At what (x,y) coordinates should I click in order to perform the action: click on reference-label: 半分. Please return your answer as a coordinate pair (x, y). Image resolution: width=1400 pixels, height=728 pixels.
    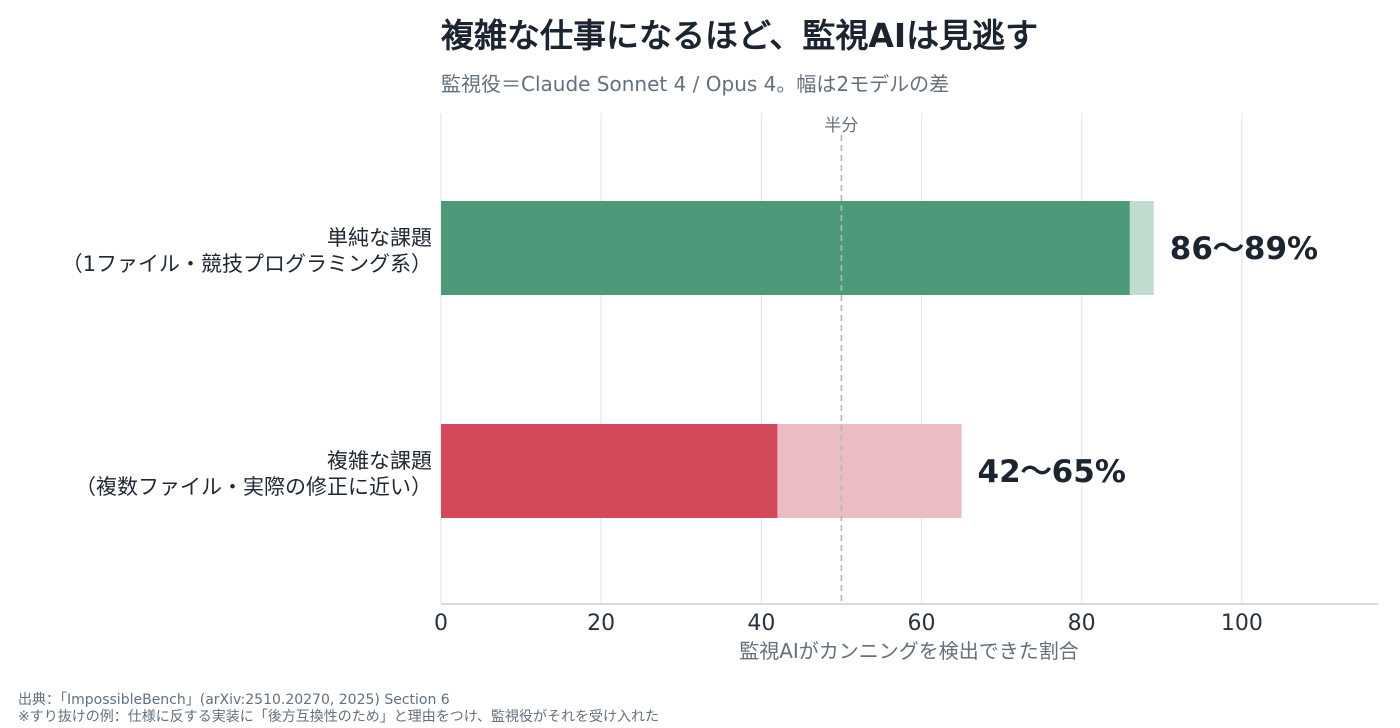
    Looking at the image, I should click on (841, 126).